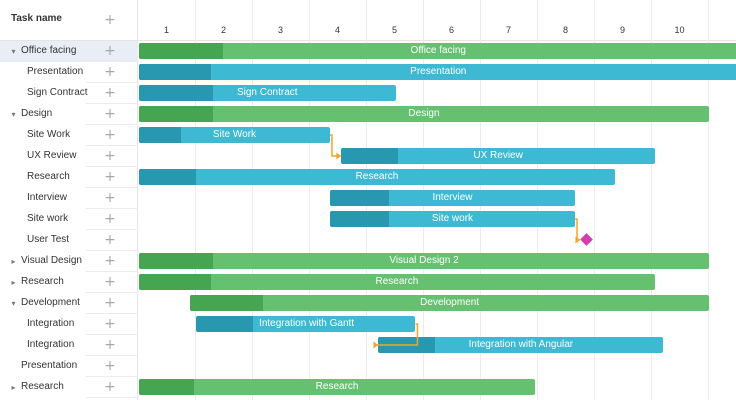  I want to click on task-bar: Site Work, so click(234, 135).